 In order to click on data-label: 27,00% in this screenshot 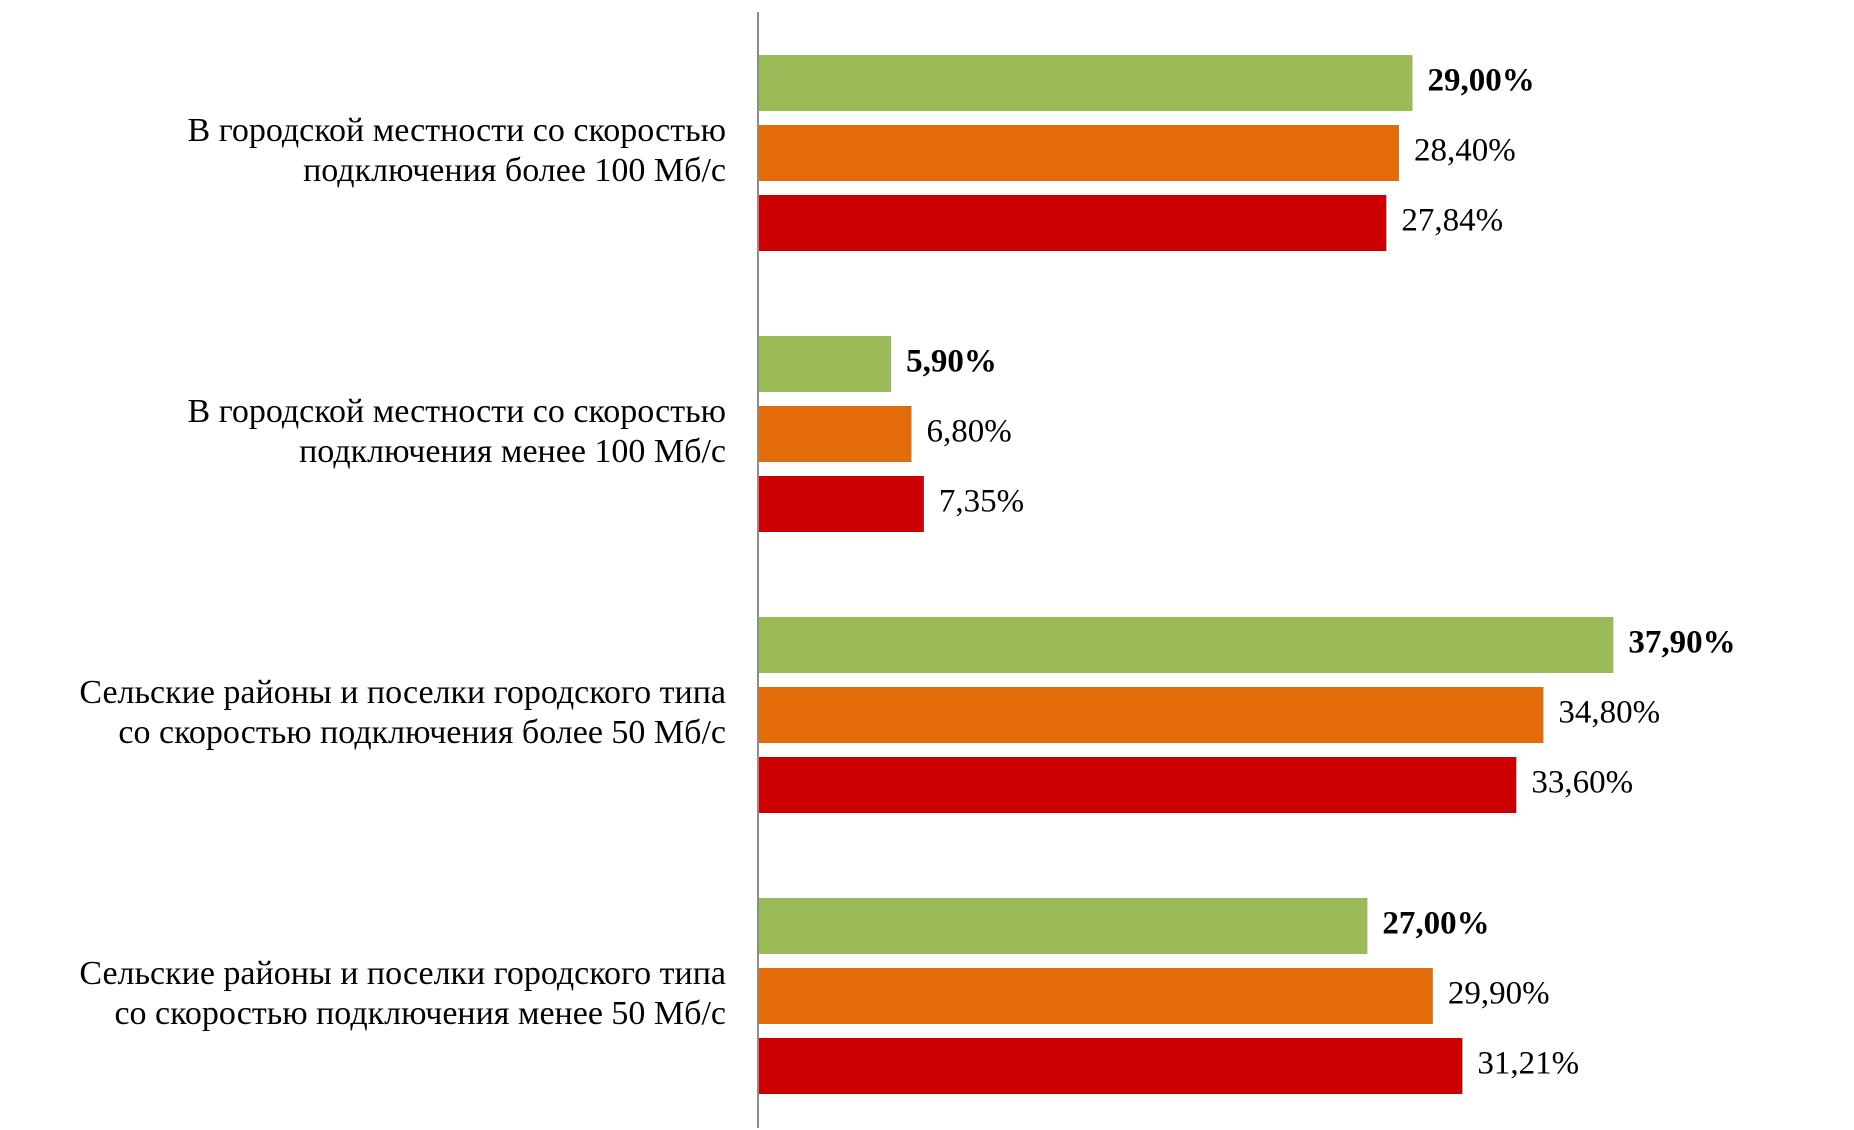, I will do `click(1435, 924)`.